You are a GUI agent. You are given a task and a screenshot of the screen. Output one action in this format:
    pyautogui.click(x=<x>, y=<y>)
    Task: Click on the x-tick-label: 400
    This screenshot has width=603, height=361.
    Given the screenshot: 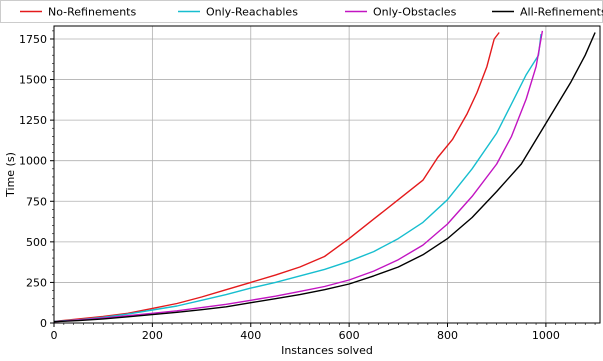 What is the action you would take?
    pyautogui.click(x=250, y=335)
    